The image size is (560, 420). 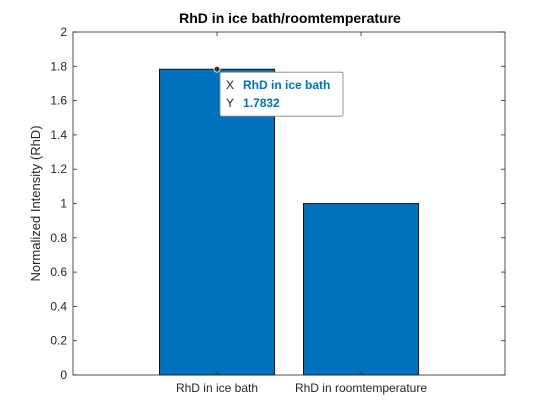 I want to click on y-tick-label: 0.8, so click(x=58, y=238).